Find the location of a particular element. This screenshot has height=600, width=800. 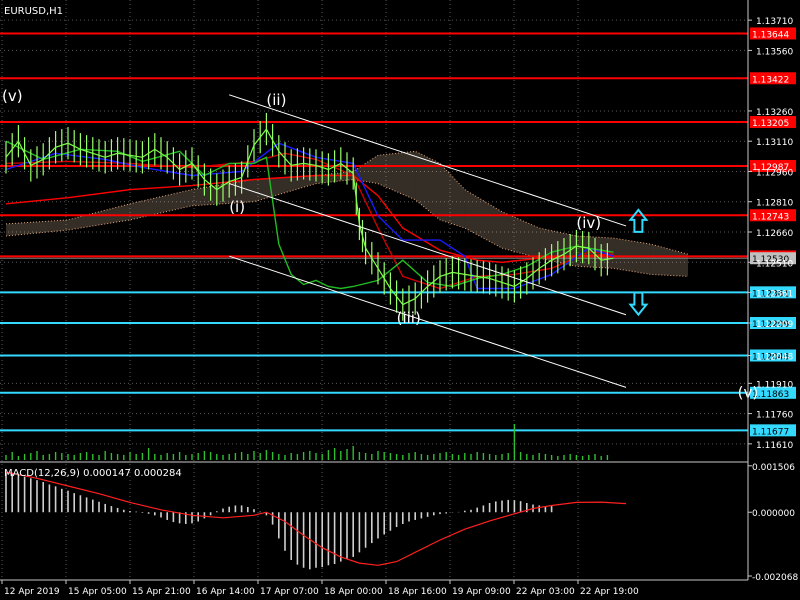

price-tick-label: 1.13560 is located at coordinates (774, 52).